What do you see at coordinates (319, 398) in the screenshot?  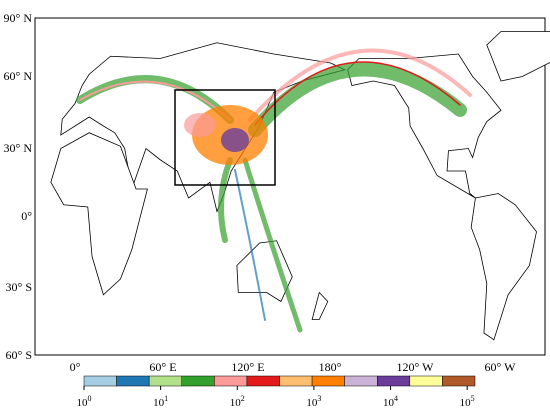 I see `label-exponent: 3` at bounding box center [319, 398].